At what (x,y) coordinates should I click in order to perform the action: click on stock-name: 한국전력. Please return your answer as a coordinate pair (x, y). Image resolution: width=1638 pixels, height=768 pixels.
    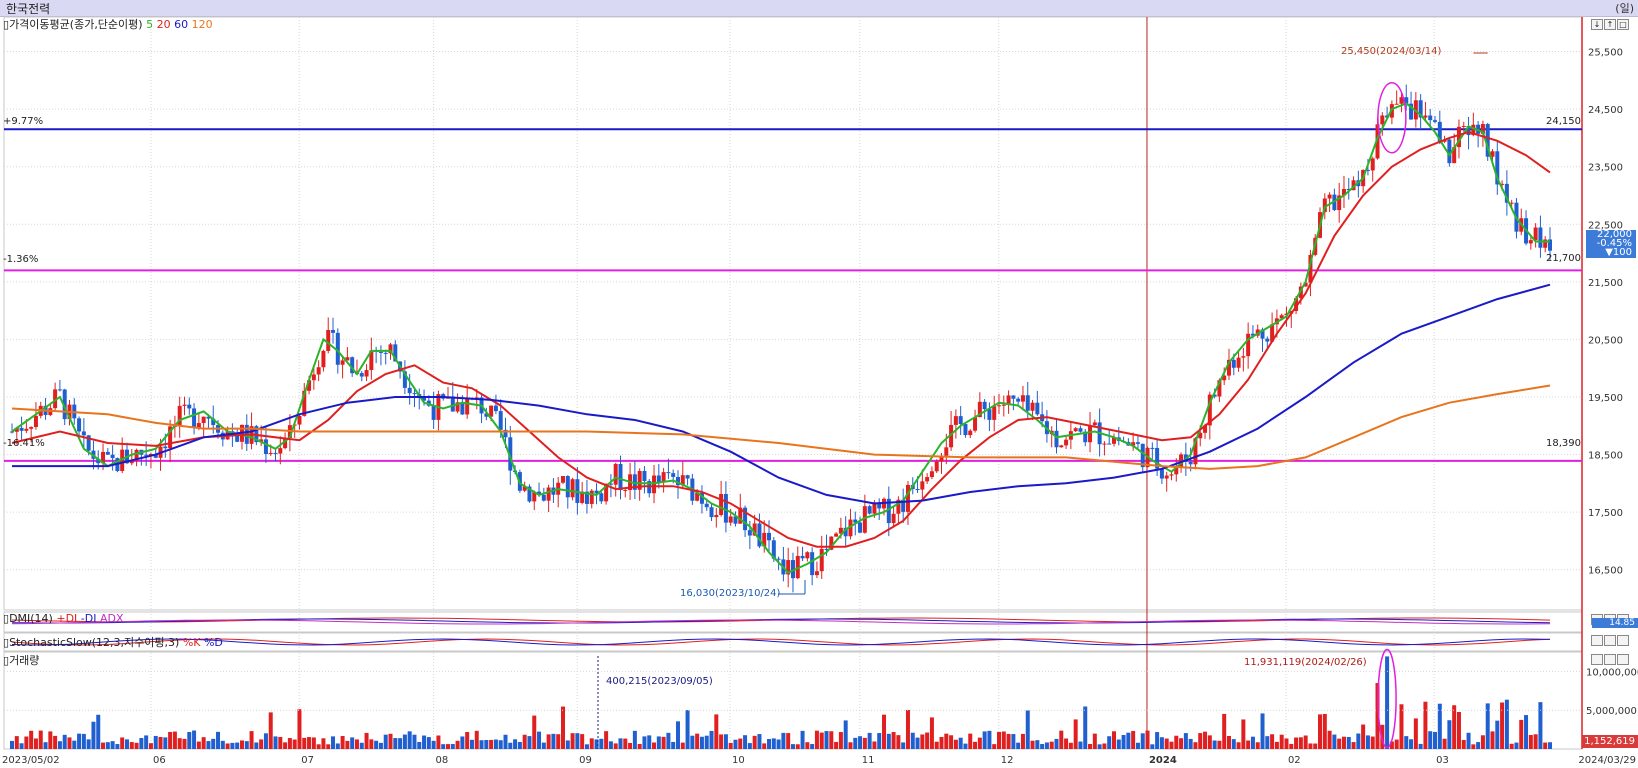
    Looking at the image, I should click on (28, 9).